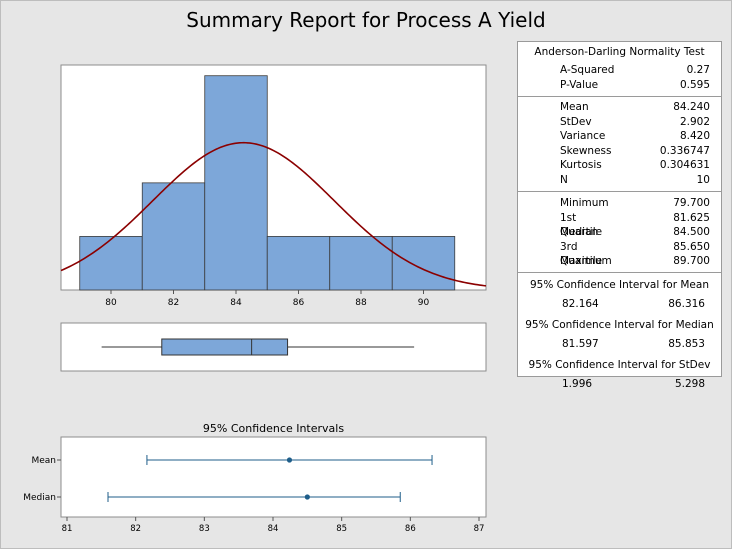 This screenshot has width=732, height=549. I want to click on ci-stdev-lower: 1.996, so click(577, 383).